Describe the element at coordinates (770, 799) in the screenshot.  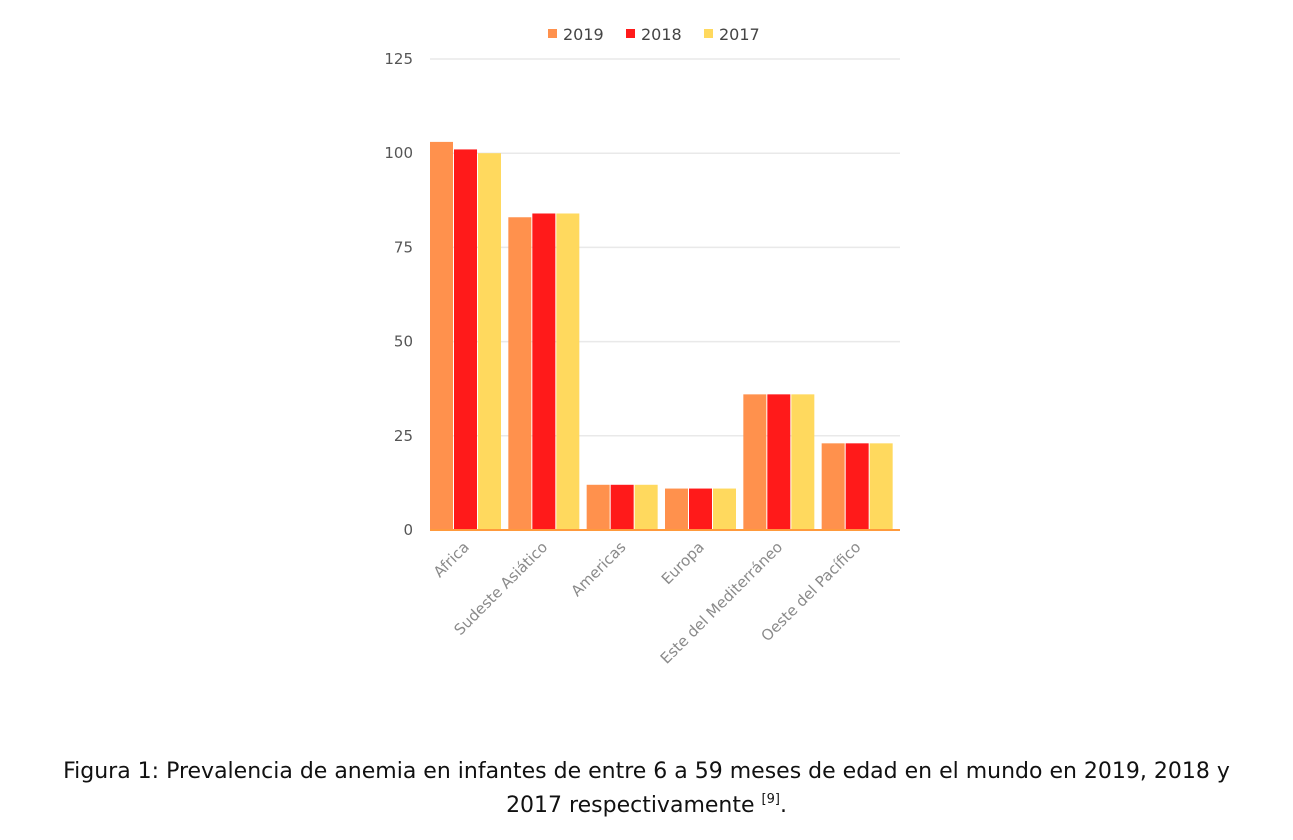
I see `caption-reference: [9]` at that location.